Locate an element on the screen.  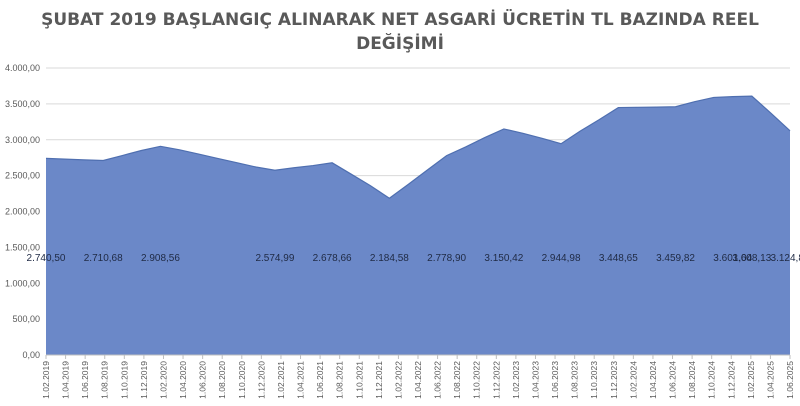
x-tick-label: 1.06.2019 is located at coordinates (85, 380).